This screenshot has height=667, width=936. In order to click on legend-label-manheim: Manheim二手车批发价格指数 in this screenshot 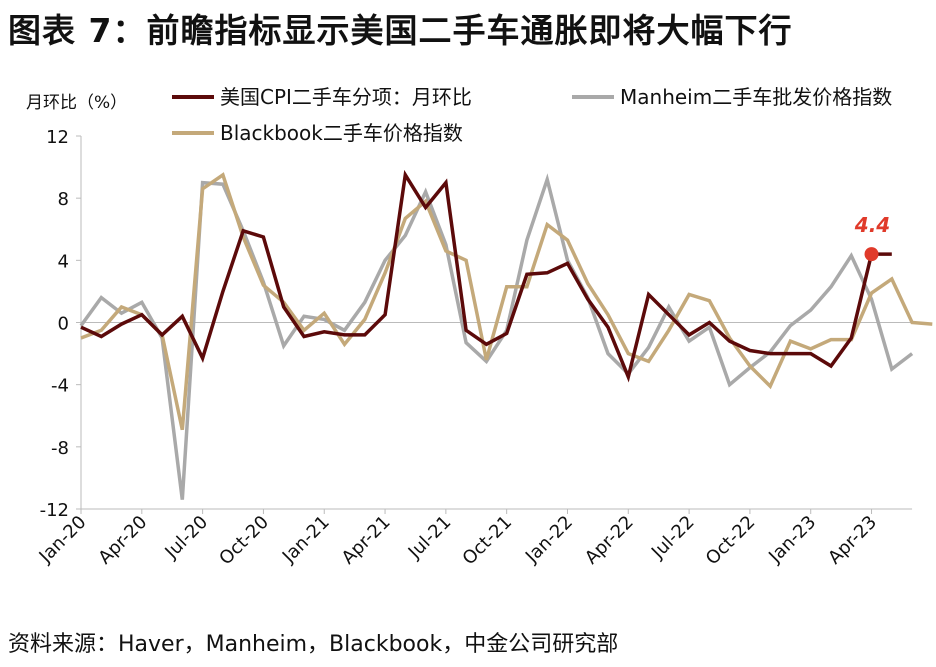, I will do `click(756, 97)`.